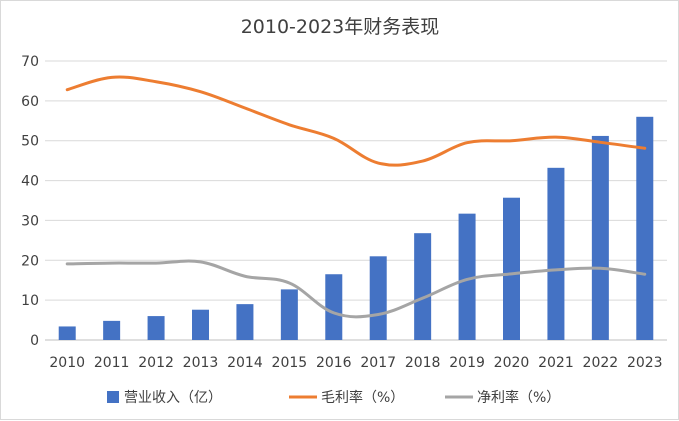 The width and height of the screenshot is (679, 421). Describe the element at coordinates (30, 102) in the screenshot. I see `y-tick-label: 60` at that location.